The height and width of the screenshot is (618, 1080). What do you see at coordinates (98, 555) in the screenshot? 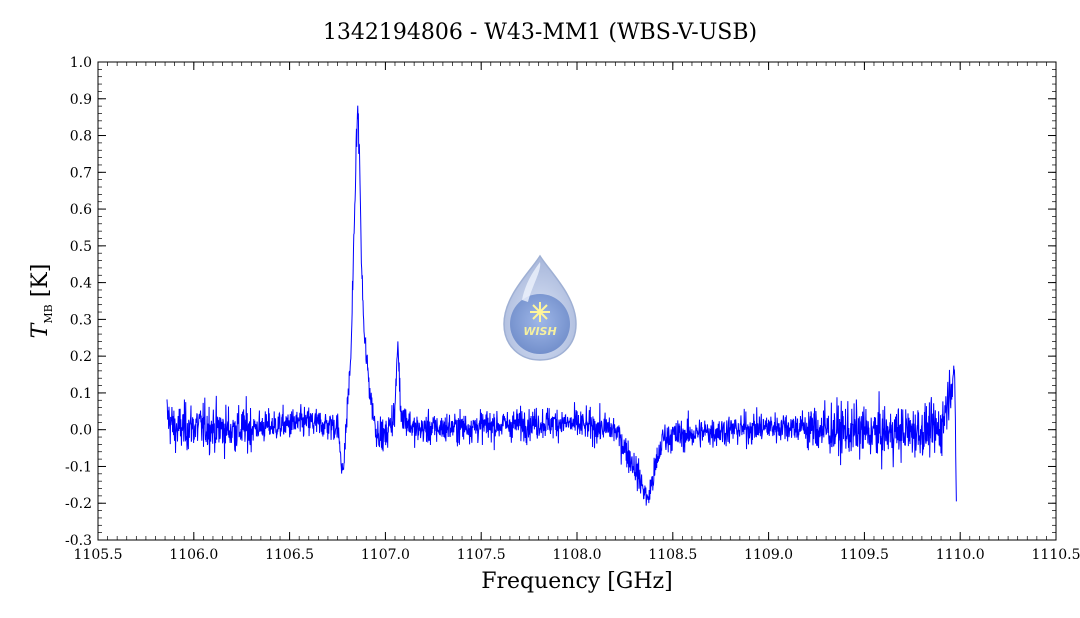
I see `x-tick-label: 1105.5` at bounding box center [98, 555].